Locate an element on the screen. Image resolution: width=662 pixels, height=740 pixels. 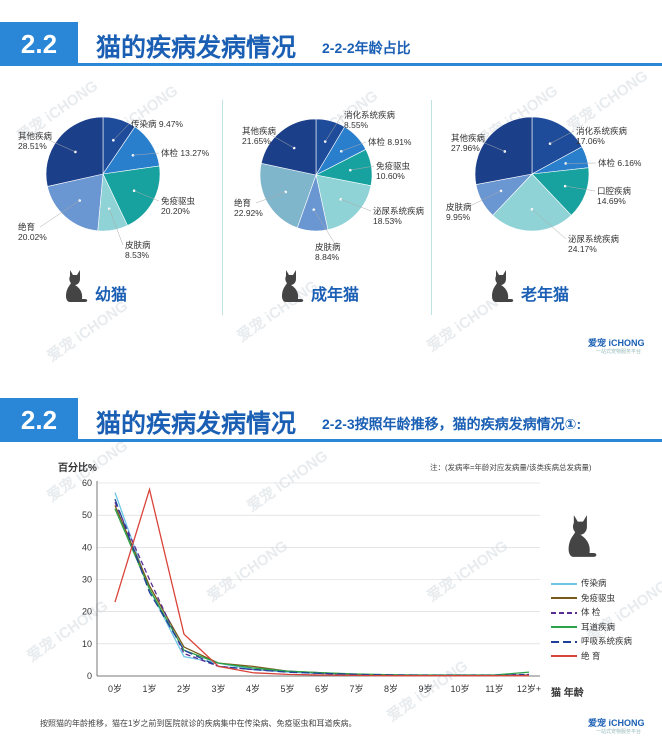
x-tick-label: 11岁 is located at coordinates (494, 688).